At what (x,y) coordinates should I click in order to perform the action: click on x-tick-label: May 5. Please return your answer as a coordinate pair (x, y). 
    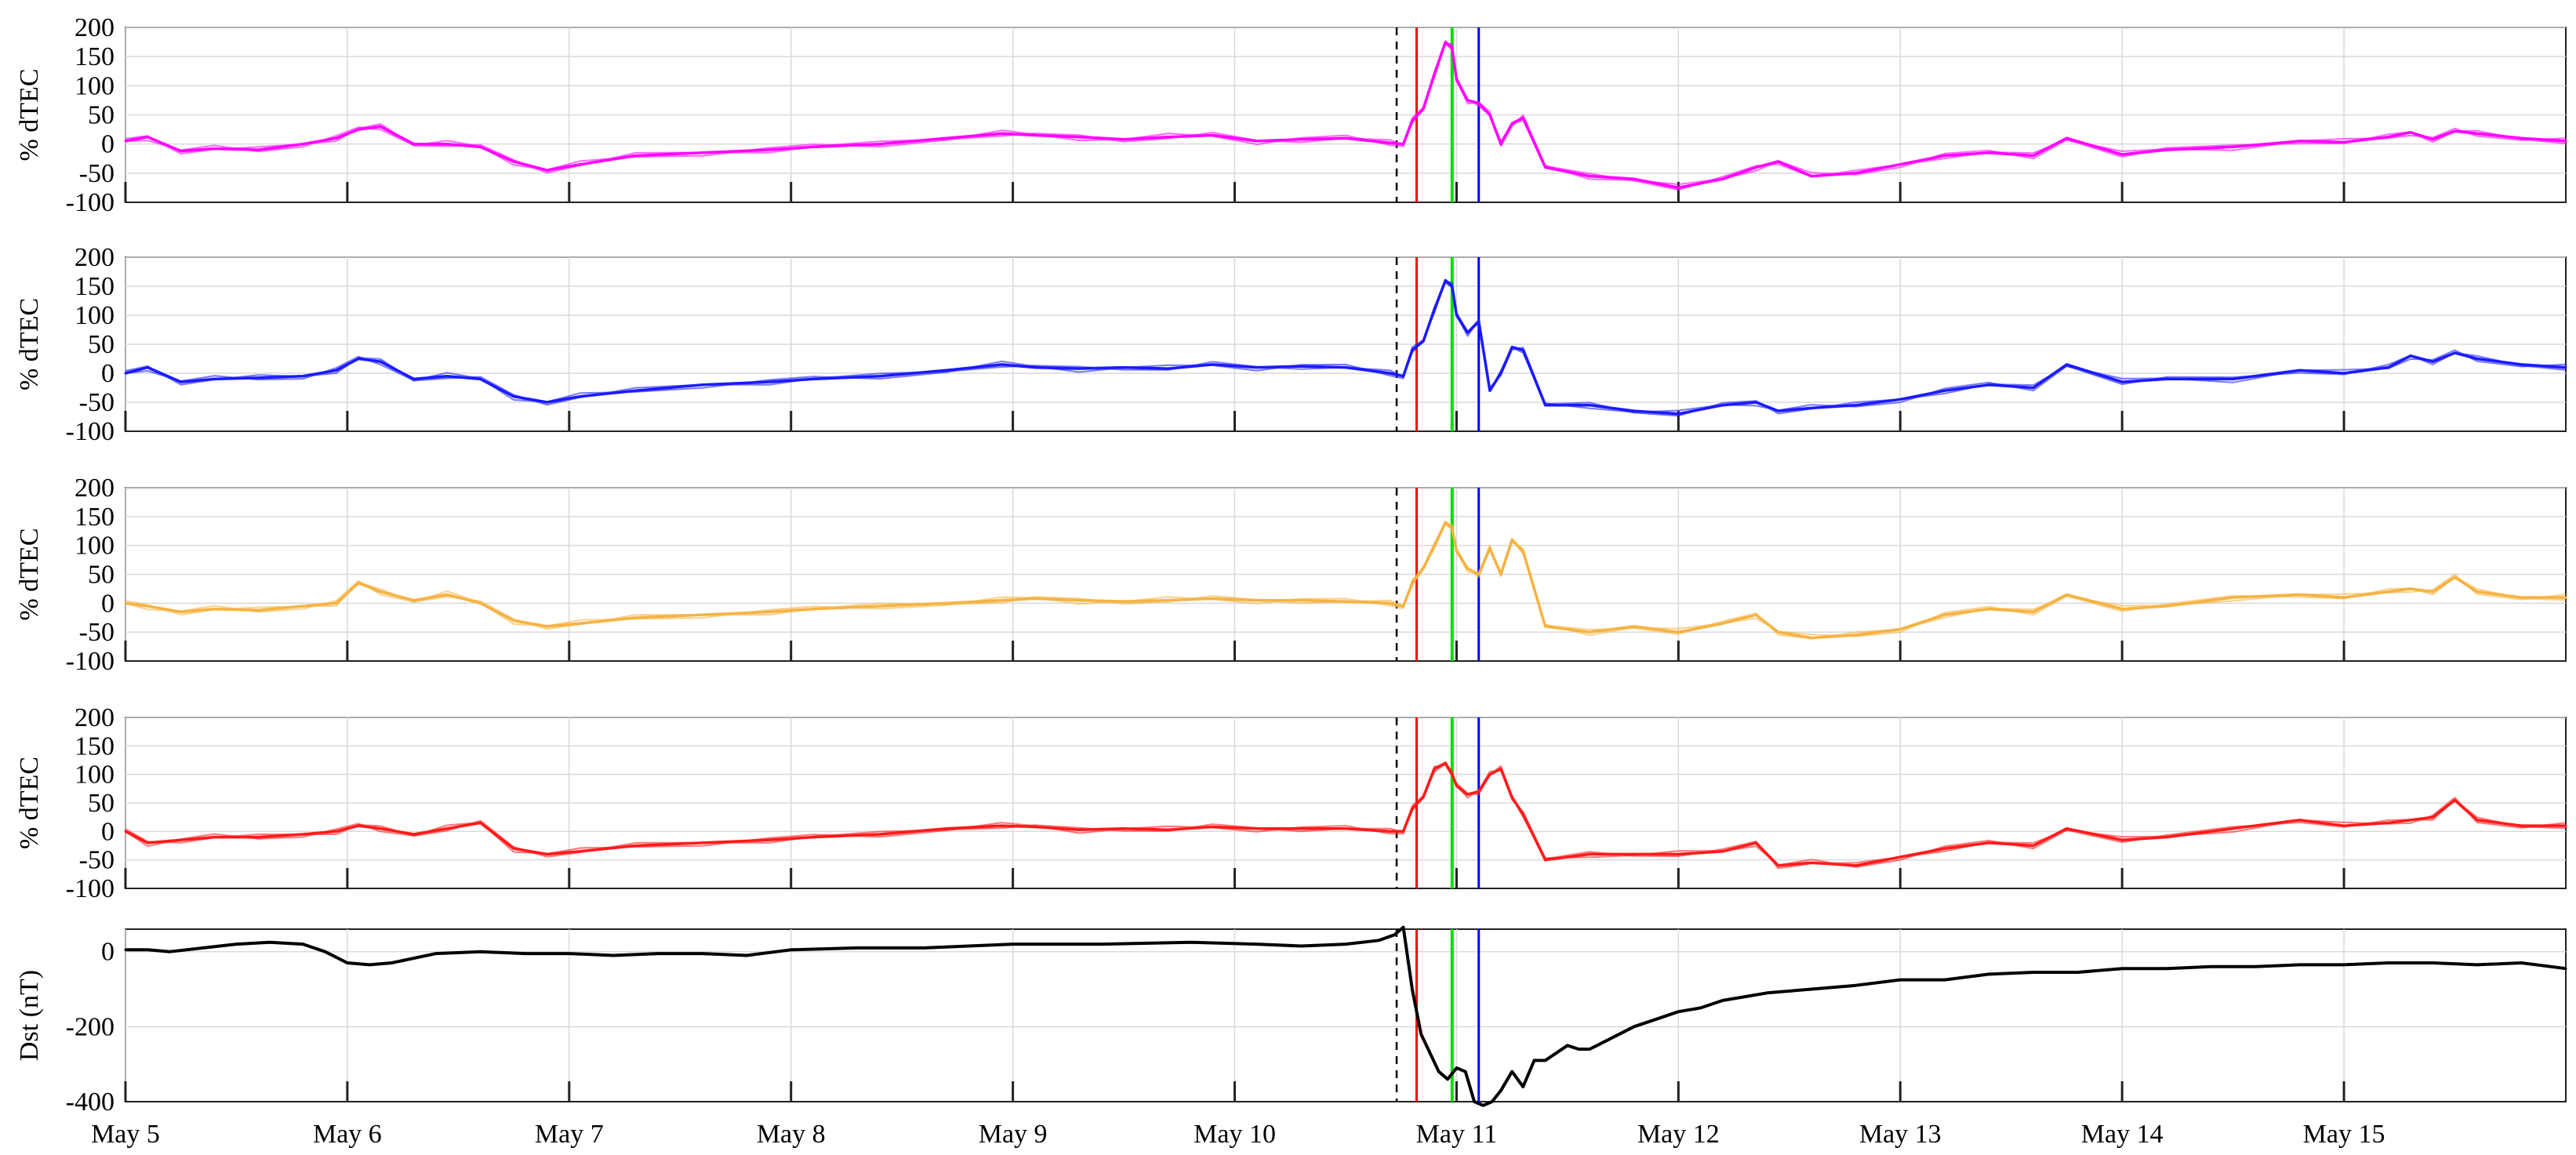
    Looking at the image, I should click on (125, 1135).